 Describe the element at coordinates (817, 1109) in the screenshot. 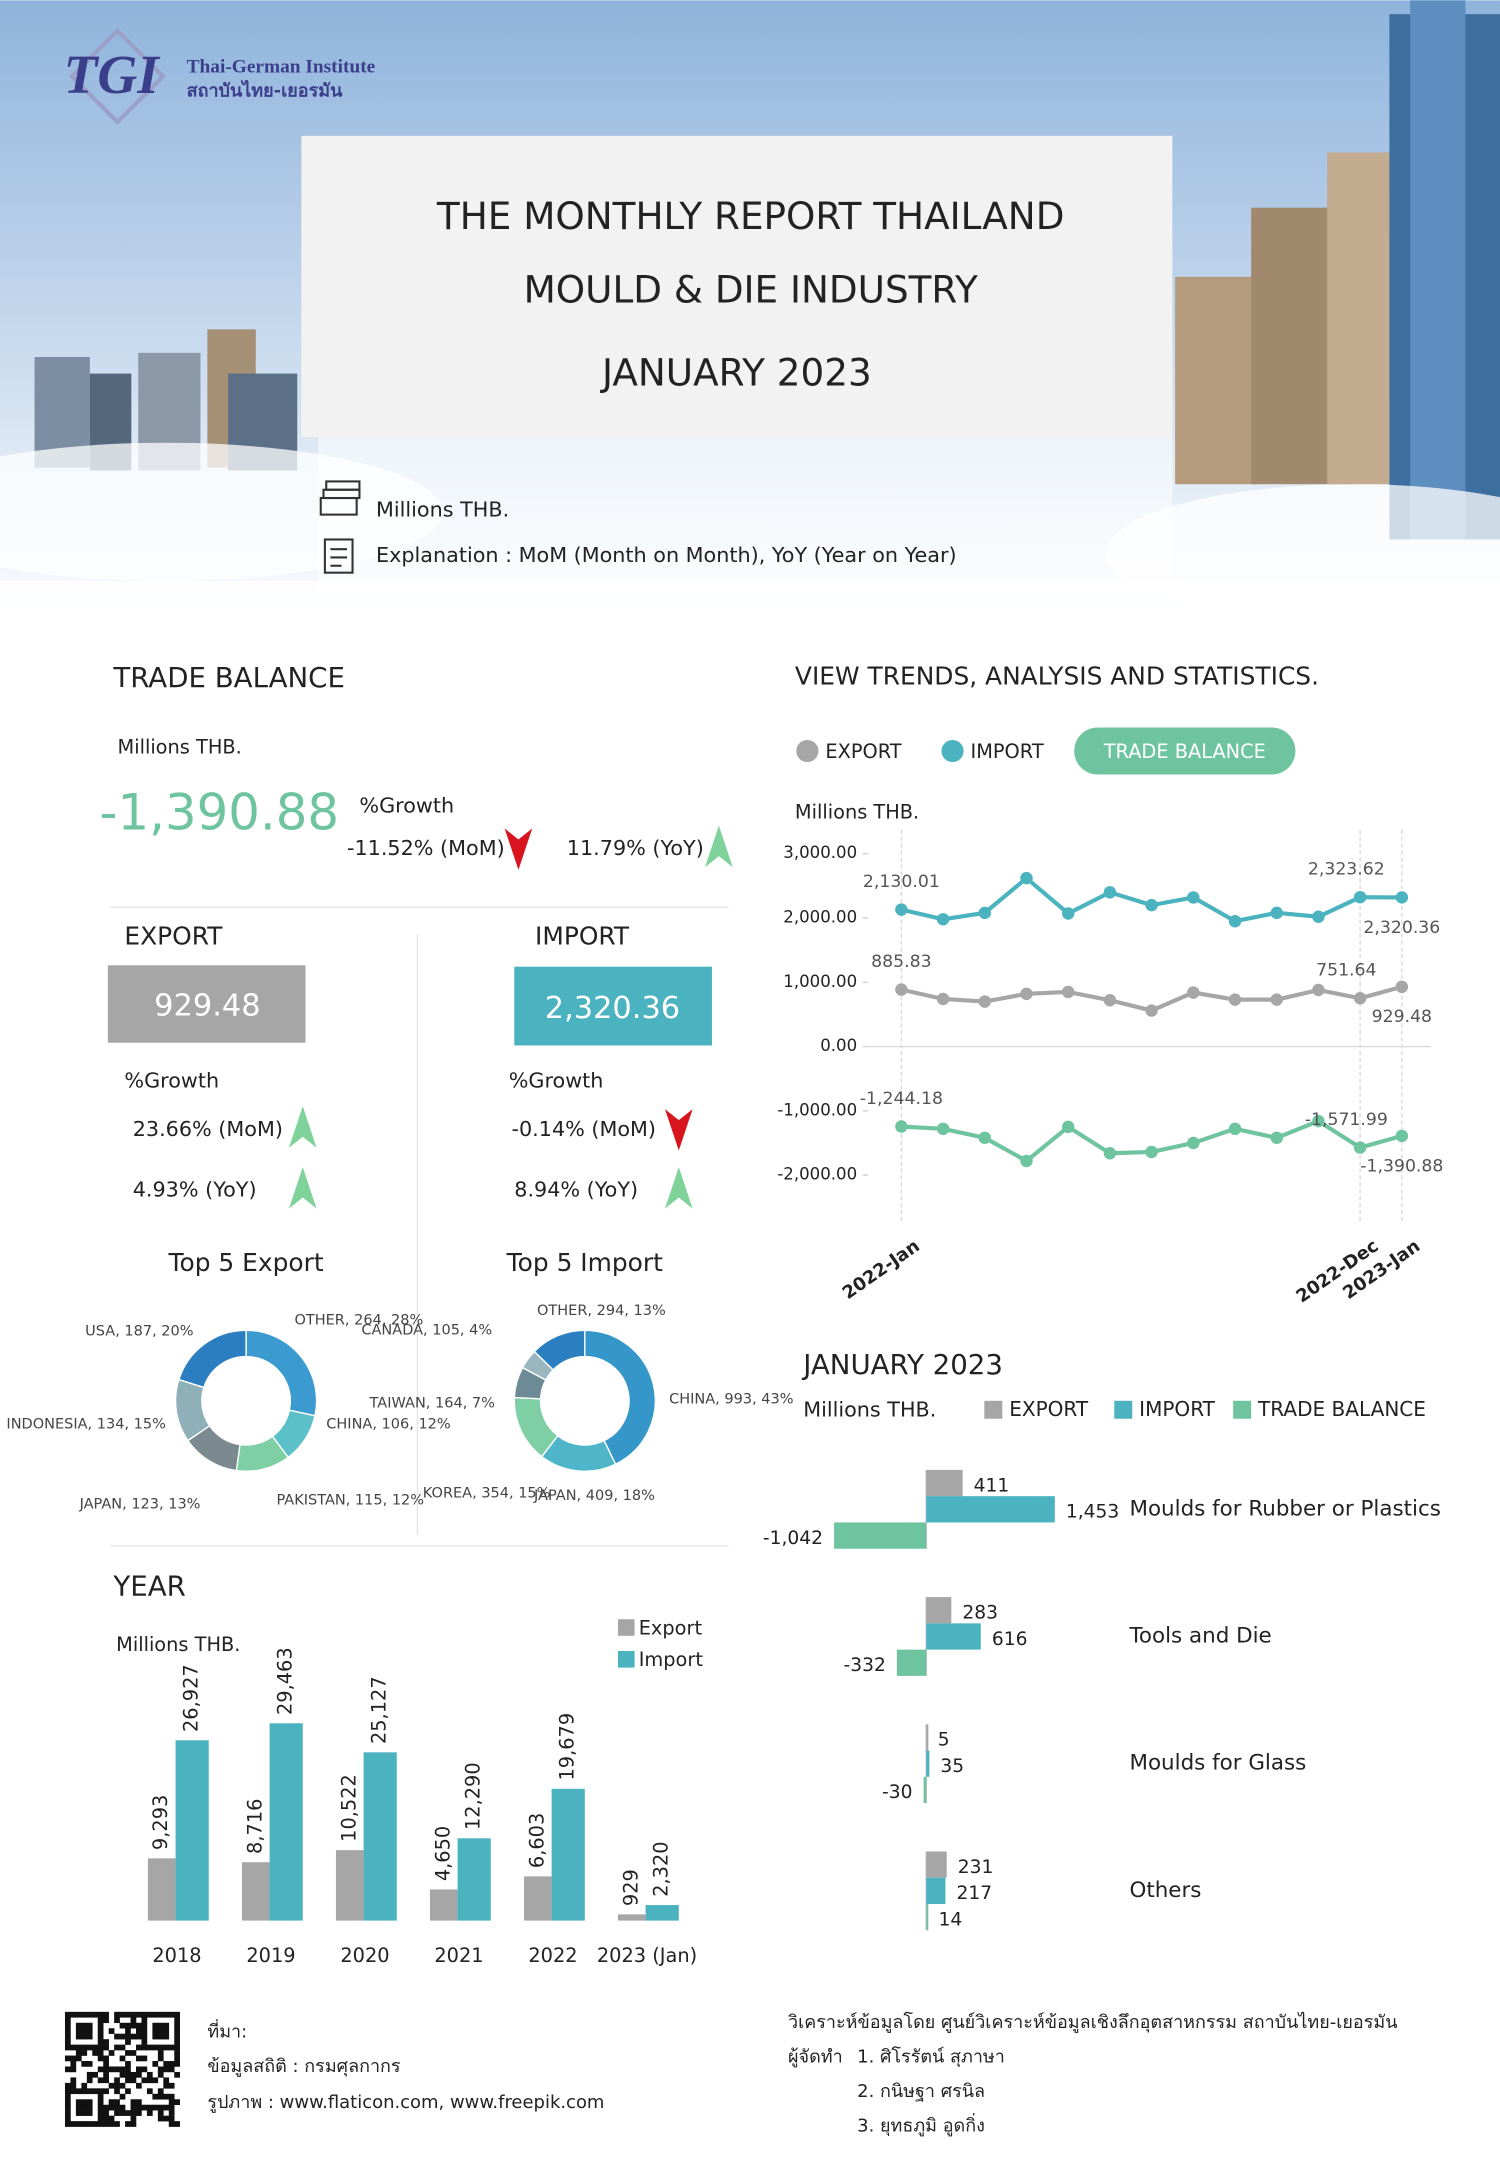

I see `y-tick-label: -1,000.00` at that location.